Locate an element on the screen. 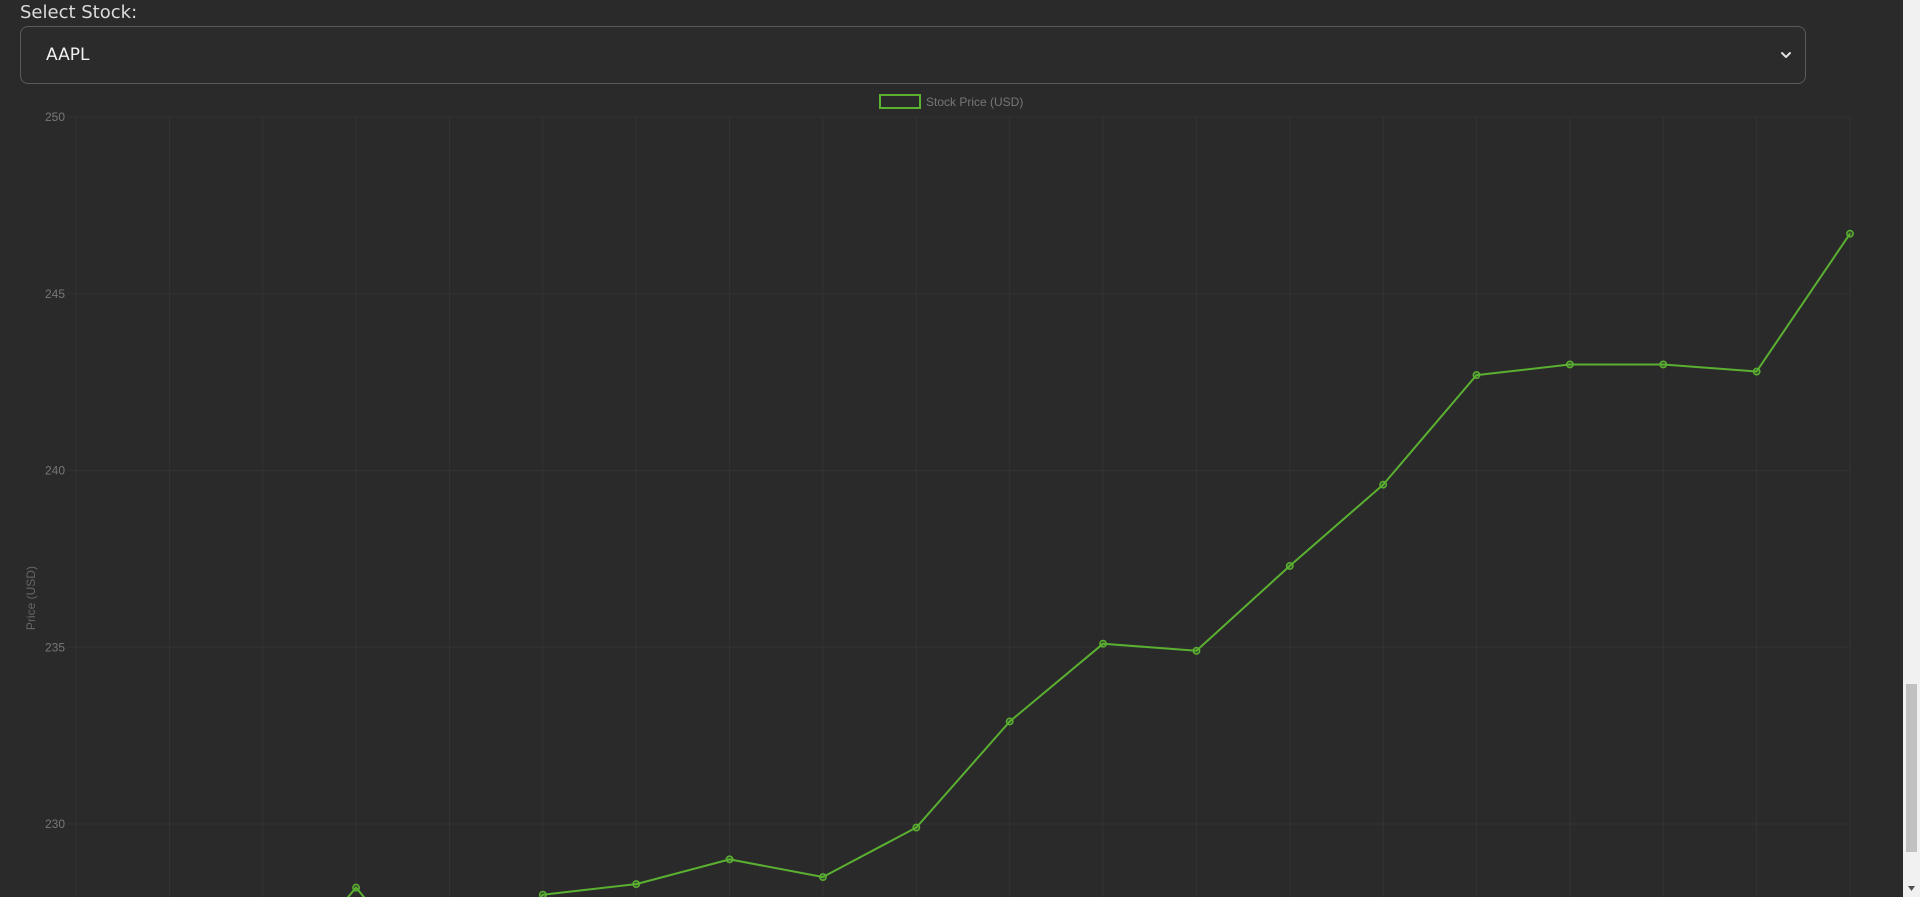 Image resolution: width=1920 pixels, height=897 pixels. stock-select: AAPL is located at coordinates (913, 55).